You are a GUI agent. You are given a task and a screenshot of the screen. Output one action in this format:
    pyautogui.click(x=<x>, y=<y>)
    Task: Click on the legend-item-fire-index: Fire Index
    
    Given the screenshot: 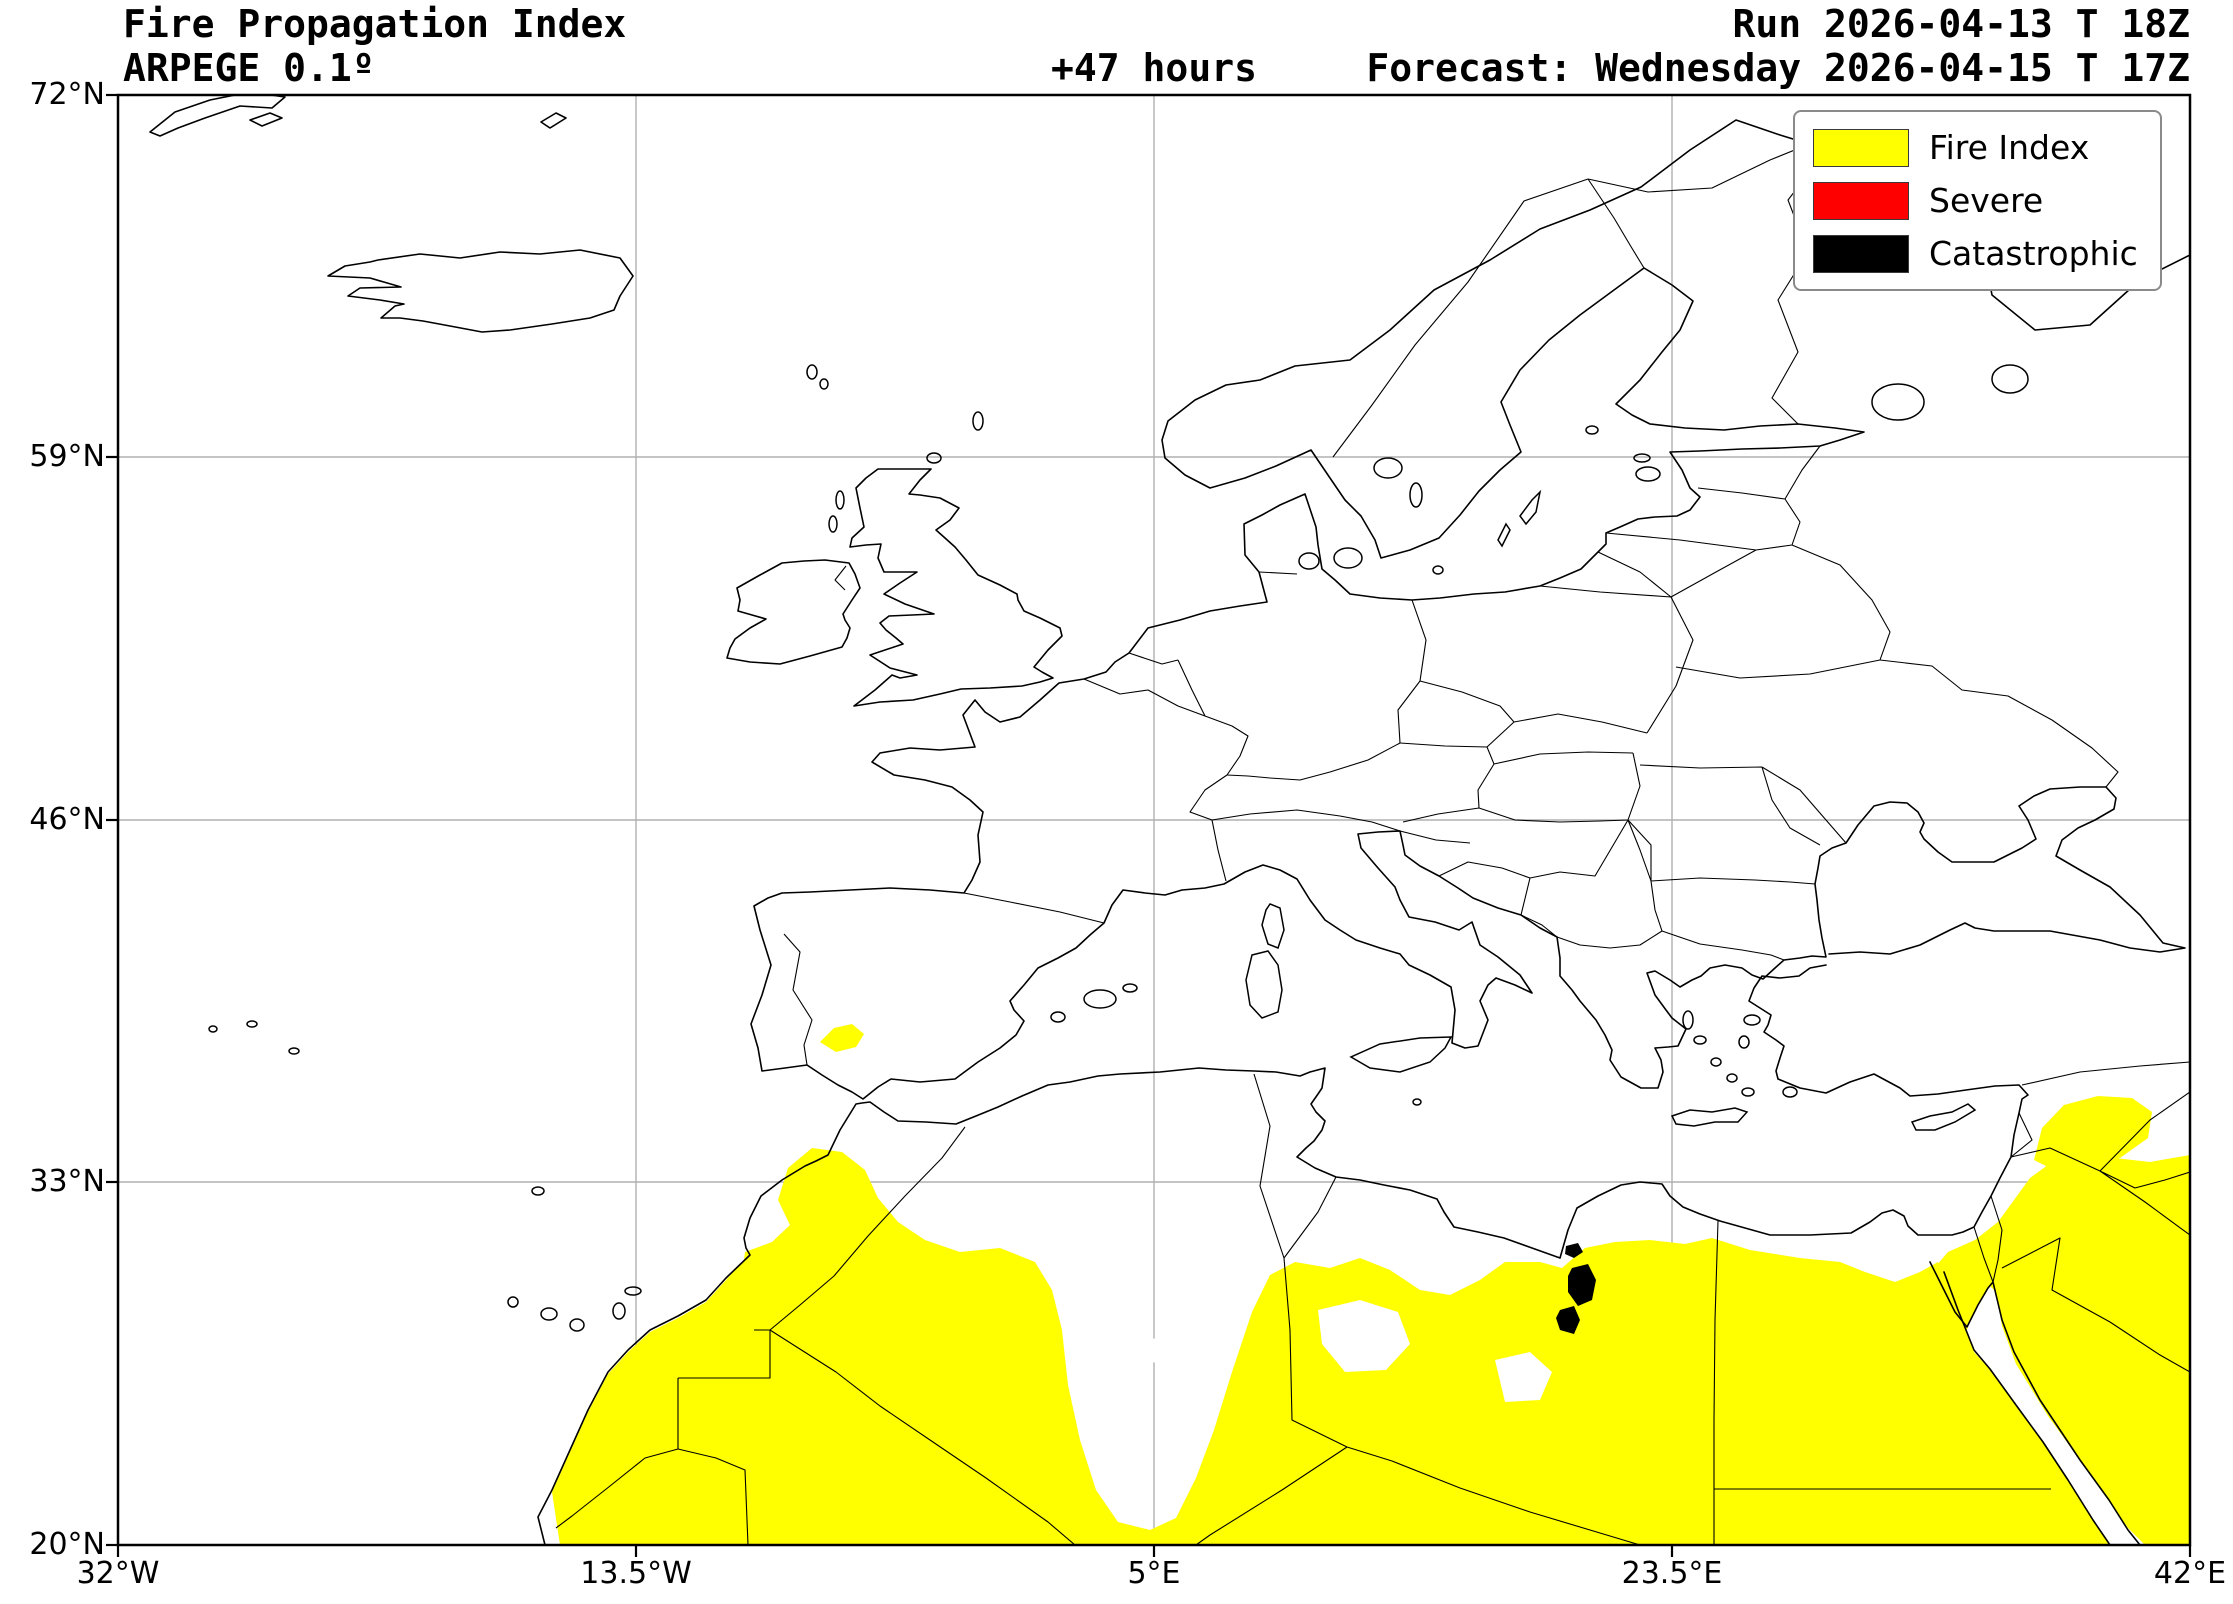 What is the action you would take?
    pyautogui.click(x=1975, y=147)
    